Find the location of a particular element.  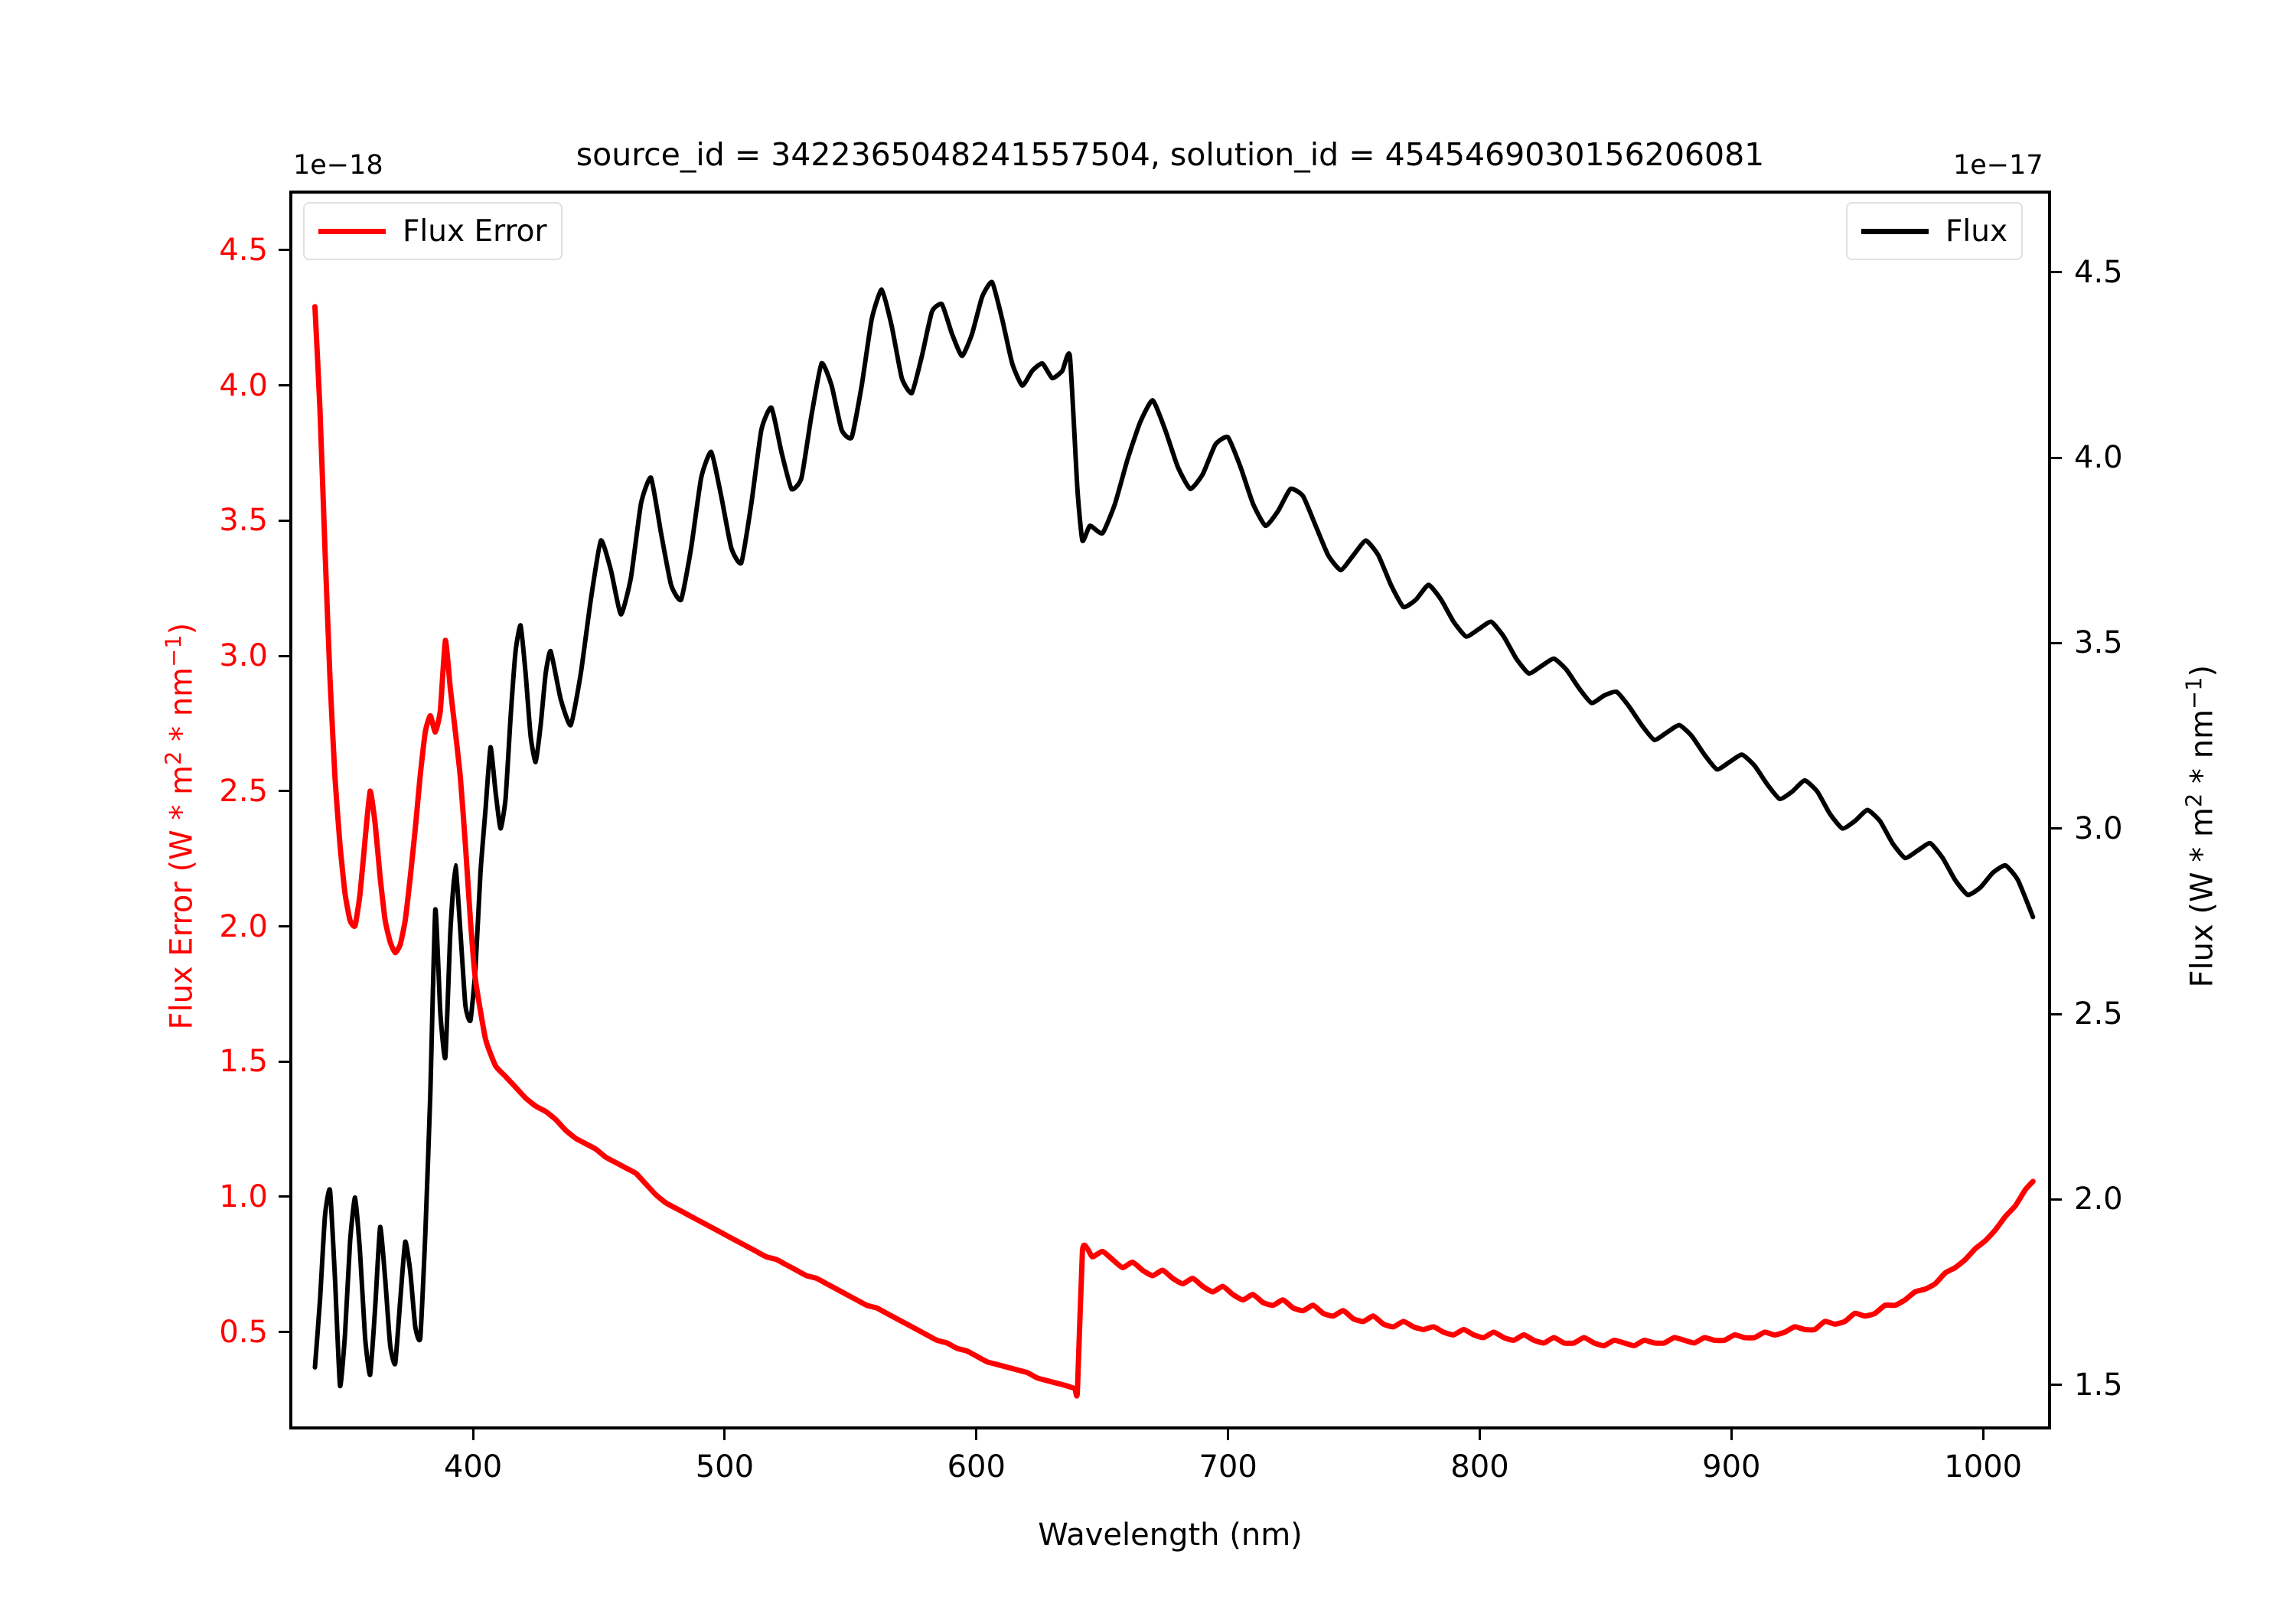

legend-line-flux is located at coordinates (1895, 231).